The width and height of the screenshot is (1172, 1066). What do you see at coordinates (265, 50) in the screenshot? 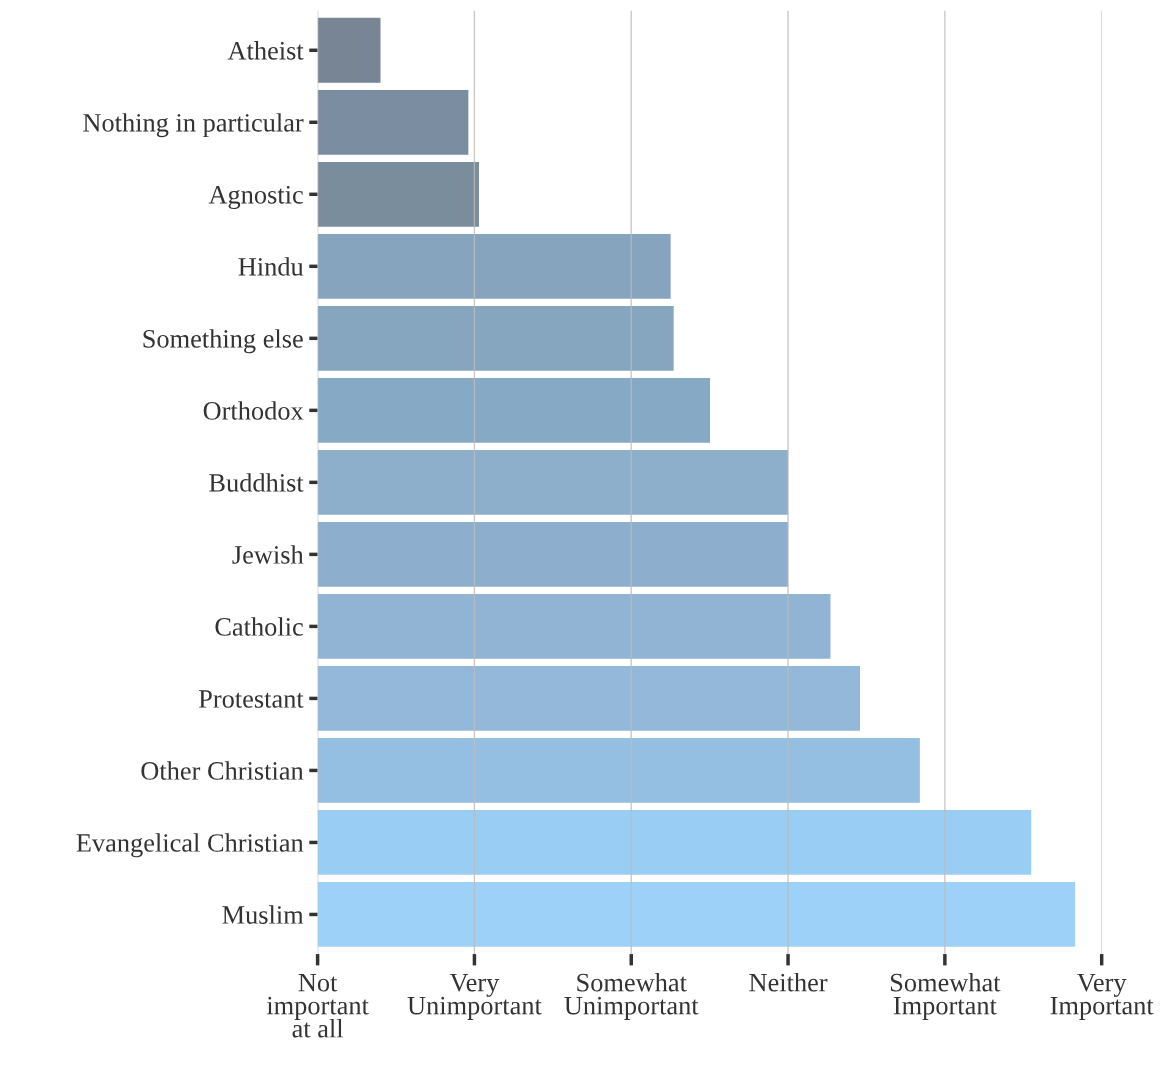
I see `y-tick-label: Atheist` at bounding box center [265, 50].